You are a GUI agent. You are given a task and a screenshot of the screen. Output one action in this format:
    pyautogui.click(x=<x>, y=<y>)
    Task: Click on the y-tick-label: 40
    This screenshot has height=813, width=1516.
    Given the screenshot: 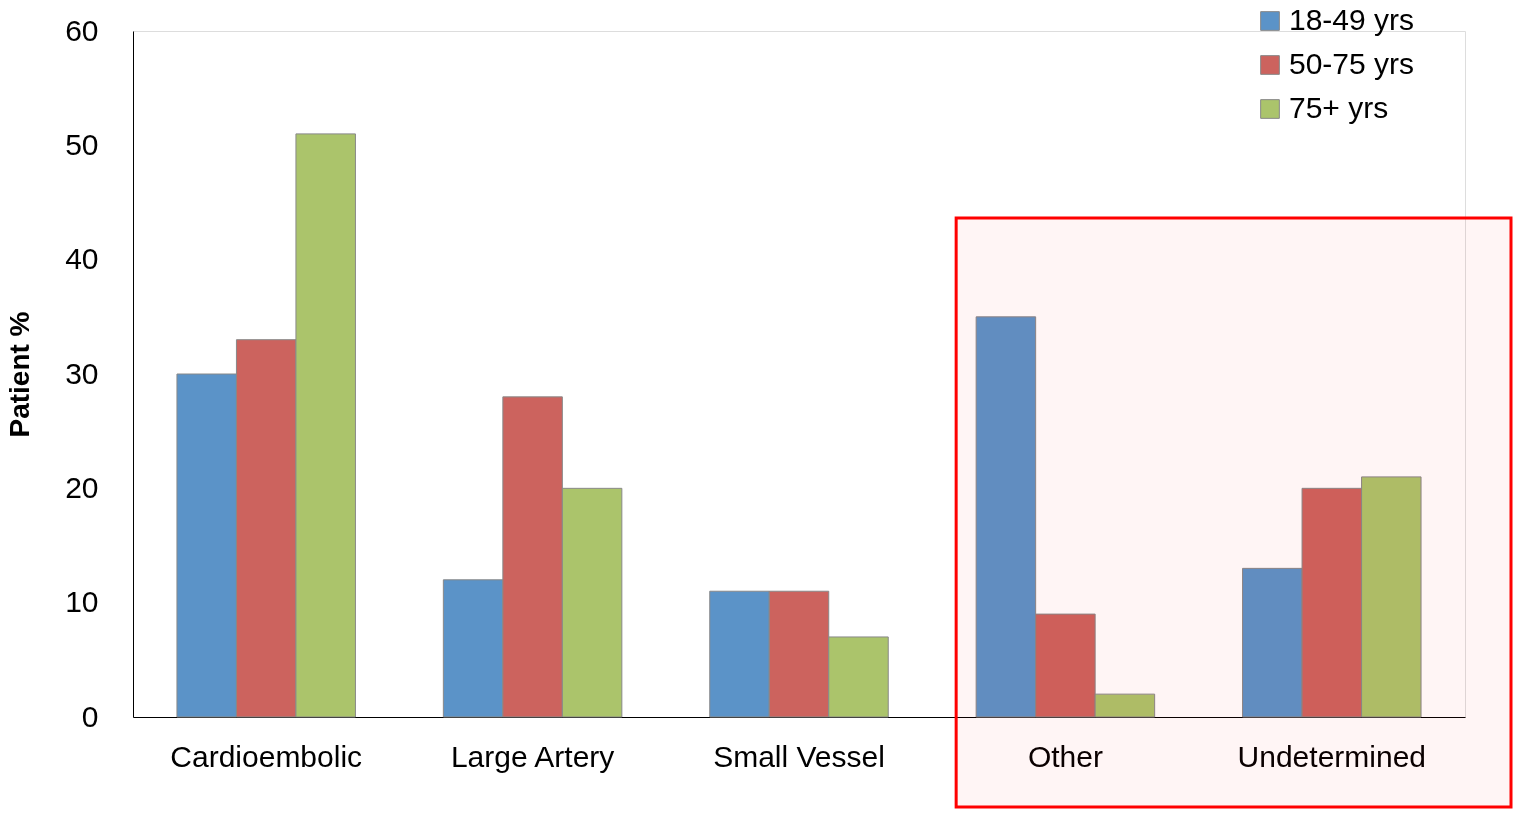 What is the action you would take?
    pyautogui.click(x=82, y=259)
    